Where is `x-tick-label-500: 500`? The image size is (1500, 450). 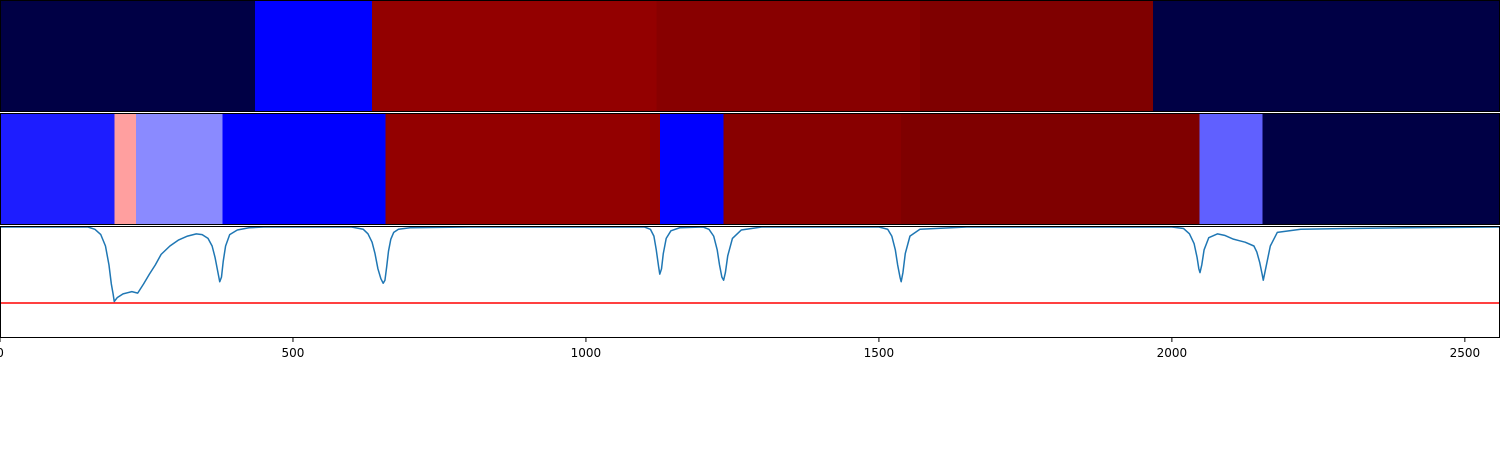 x-tick-label-500: 500 is located at coordinates (293, 353).